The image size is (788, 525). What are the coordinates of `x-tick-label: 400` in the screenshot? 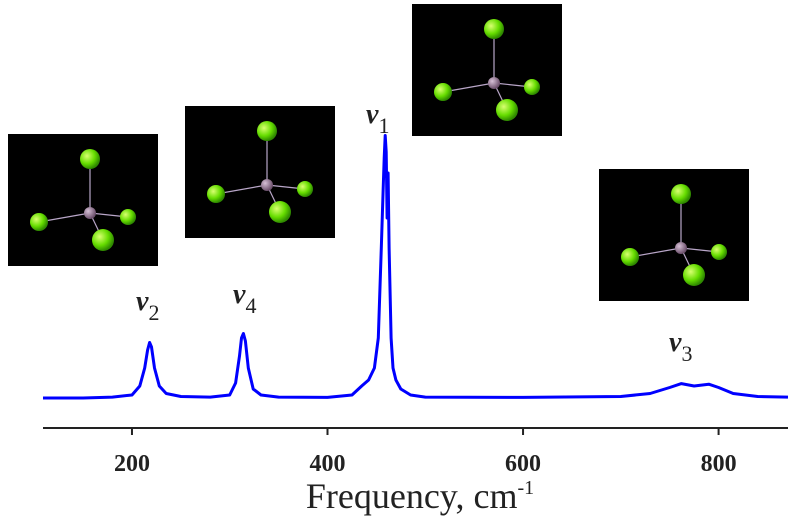 It's located at (328, 464).